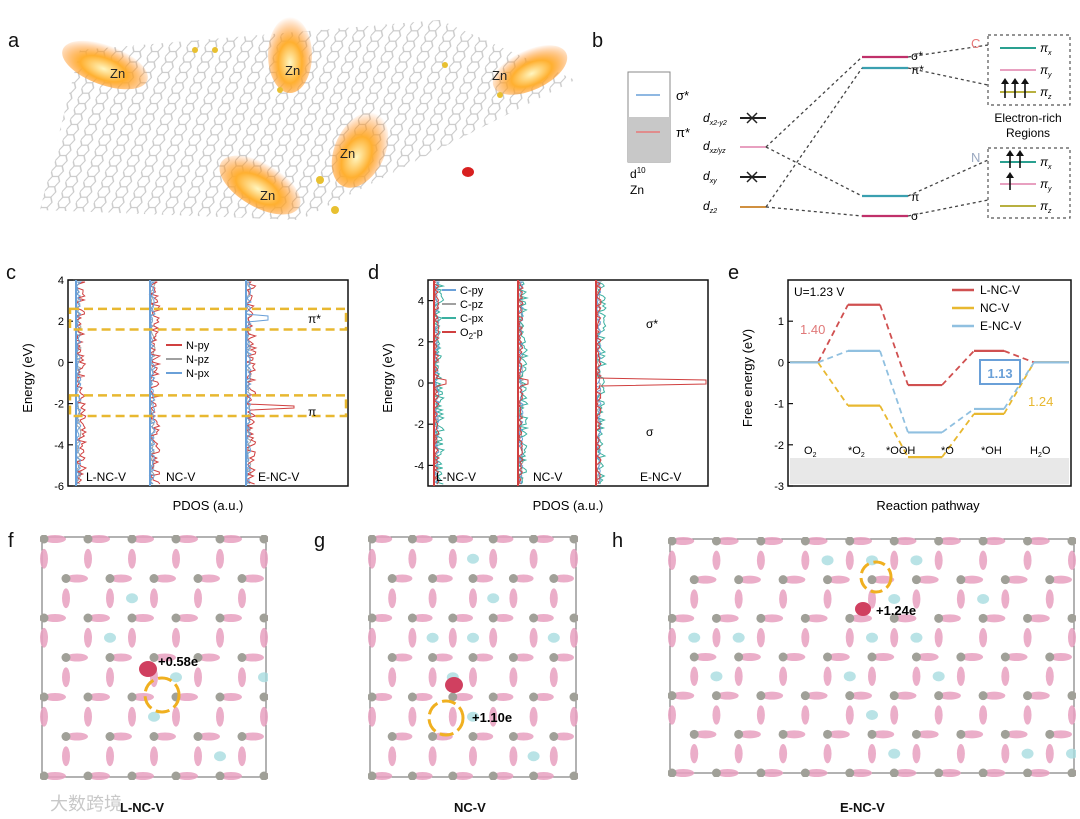 Image resolution: width=1080 pixels, height=819 pixels. Describe the element at coordinates (446, 718) in the screenshot. I see `zn-site-highlight` at that location.